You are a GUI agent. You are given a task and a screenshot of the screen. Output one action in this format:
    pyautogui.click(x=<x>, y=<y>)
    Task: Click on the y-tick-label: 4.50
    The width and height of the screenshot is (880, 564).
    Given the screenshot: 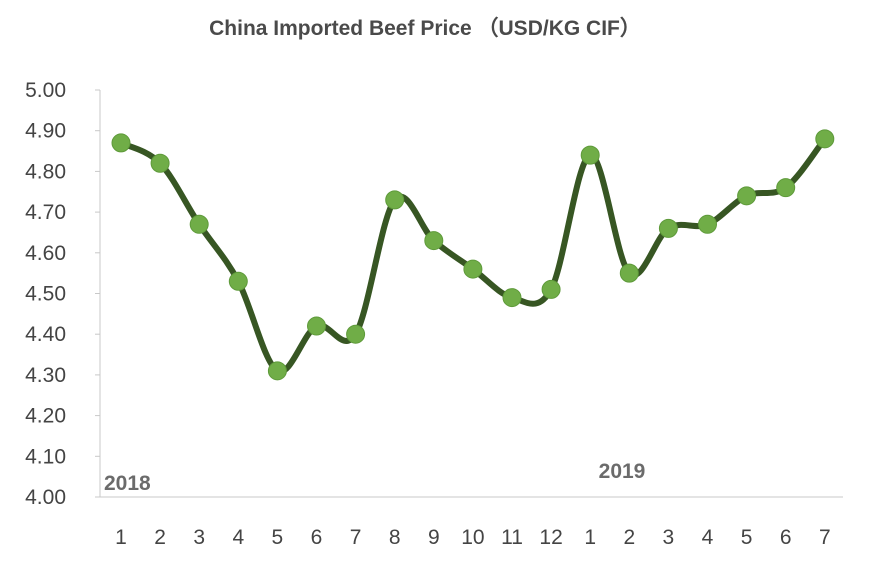 What is the action you would take?
    pyautogui.click(x=45, y=294)
    